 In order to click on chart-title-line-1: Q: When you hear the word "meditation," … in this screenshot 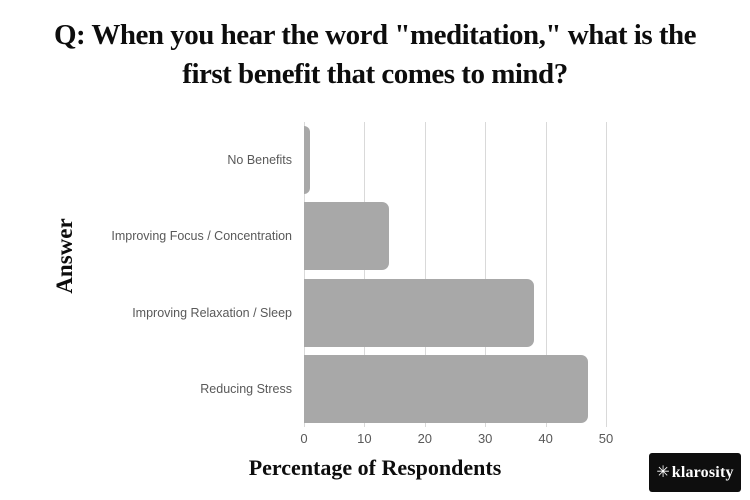, I will do `click(375, 35)`.